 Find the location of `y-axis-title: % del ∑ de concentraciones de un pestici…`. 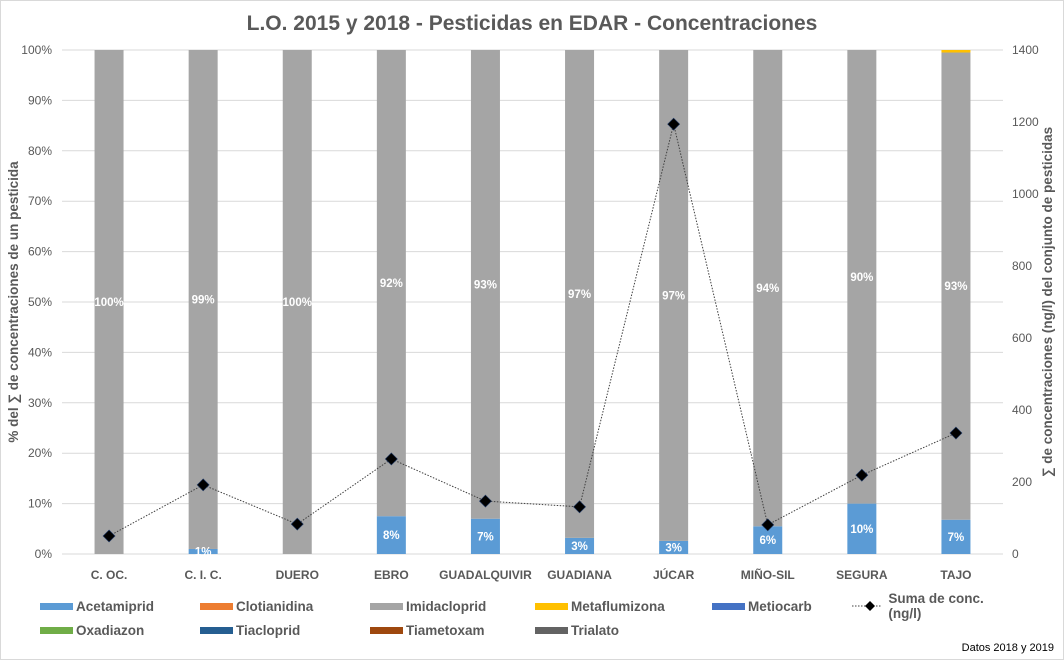

y-axis-title: % del ∑ de concentraciones de un pestici… is located at coordinates (13, 302).